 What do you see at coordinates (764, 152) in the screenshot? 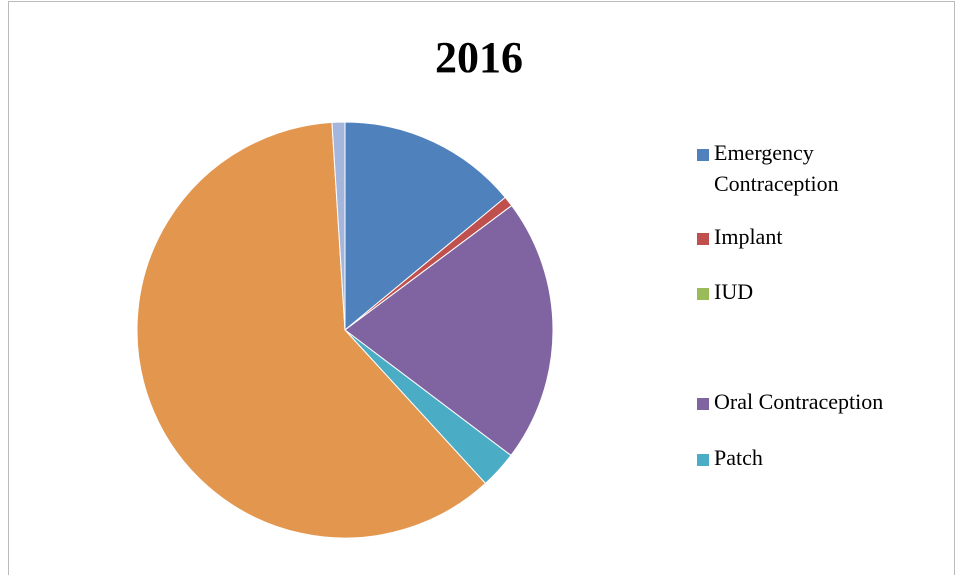
I see `legend-line: Emergency` at bounding box center [764, 152].